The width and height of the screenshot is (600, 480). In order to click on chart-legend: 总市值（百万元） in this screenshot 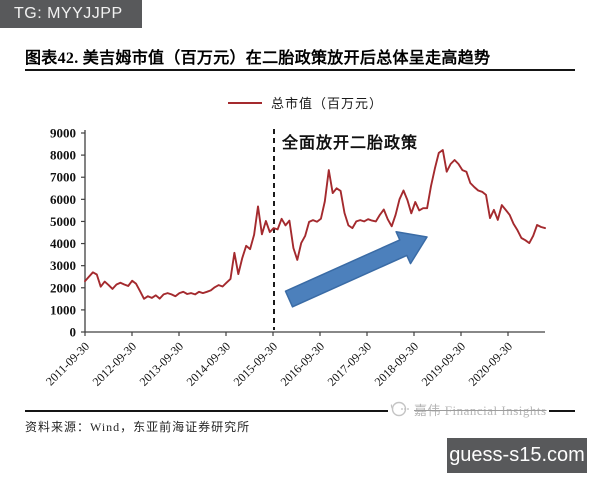, I will do `click(305, 102)`.